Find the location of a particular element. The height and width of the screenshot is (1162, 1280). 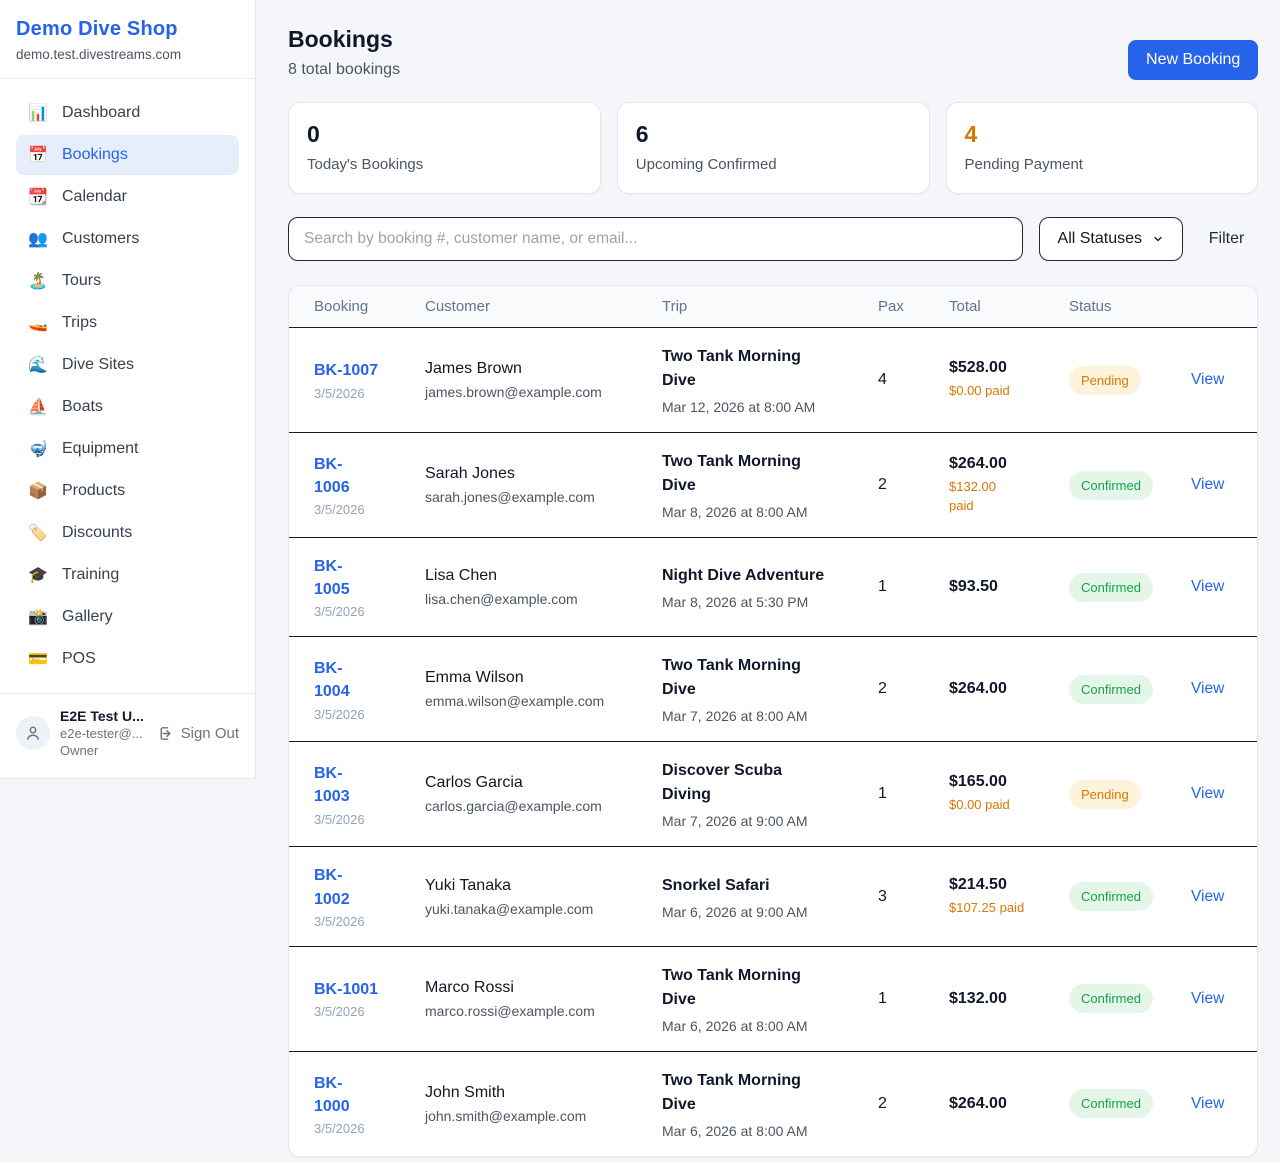

booking-link: BK- 1005 is located at coordinates (332, 578).